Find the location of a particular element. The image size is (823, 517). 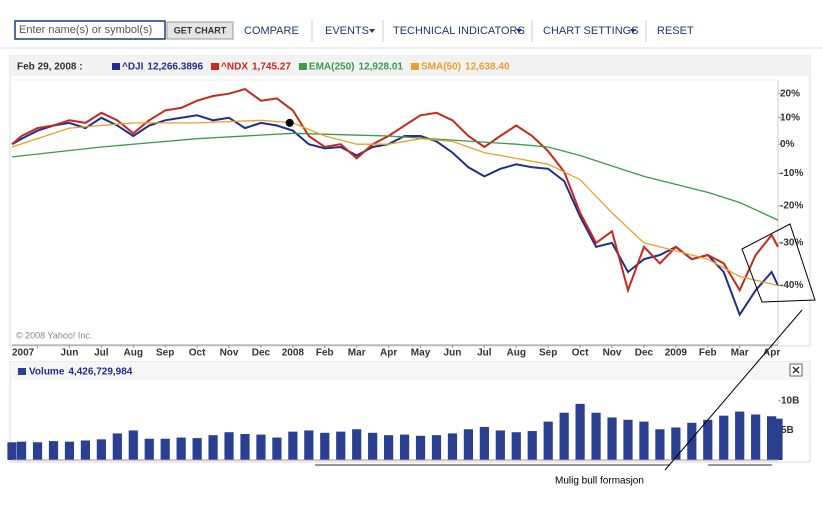

volume-value: 4,426,729,984 is located at coordinates (100, 372).